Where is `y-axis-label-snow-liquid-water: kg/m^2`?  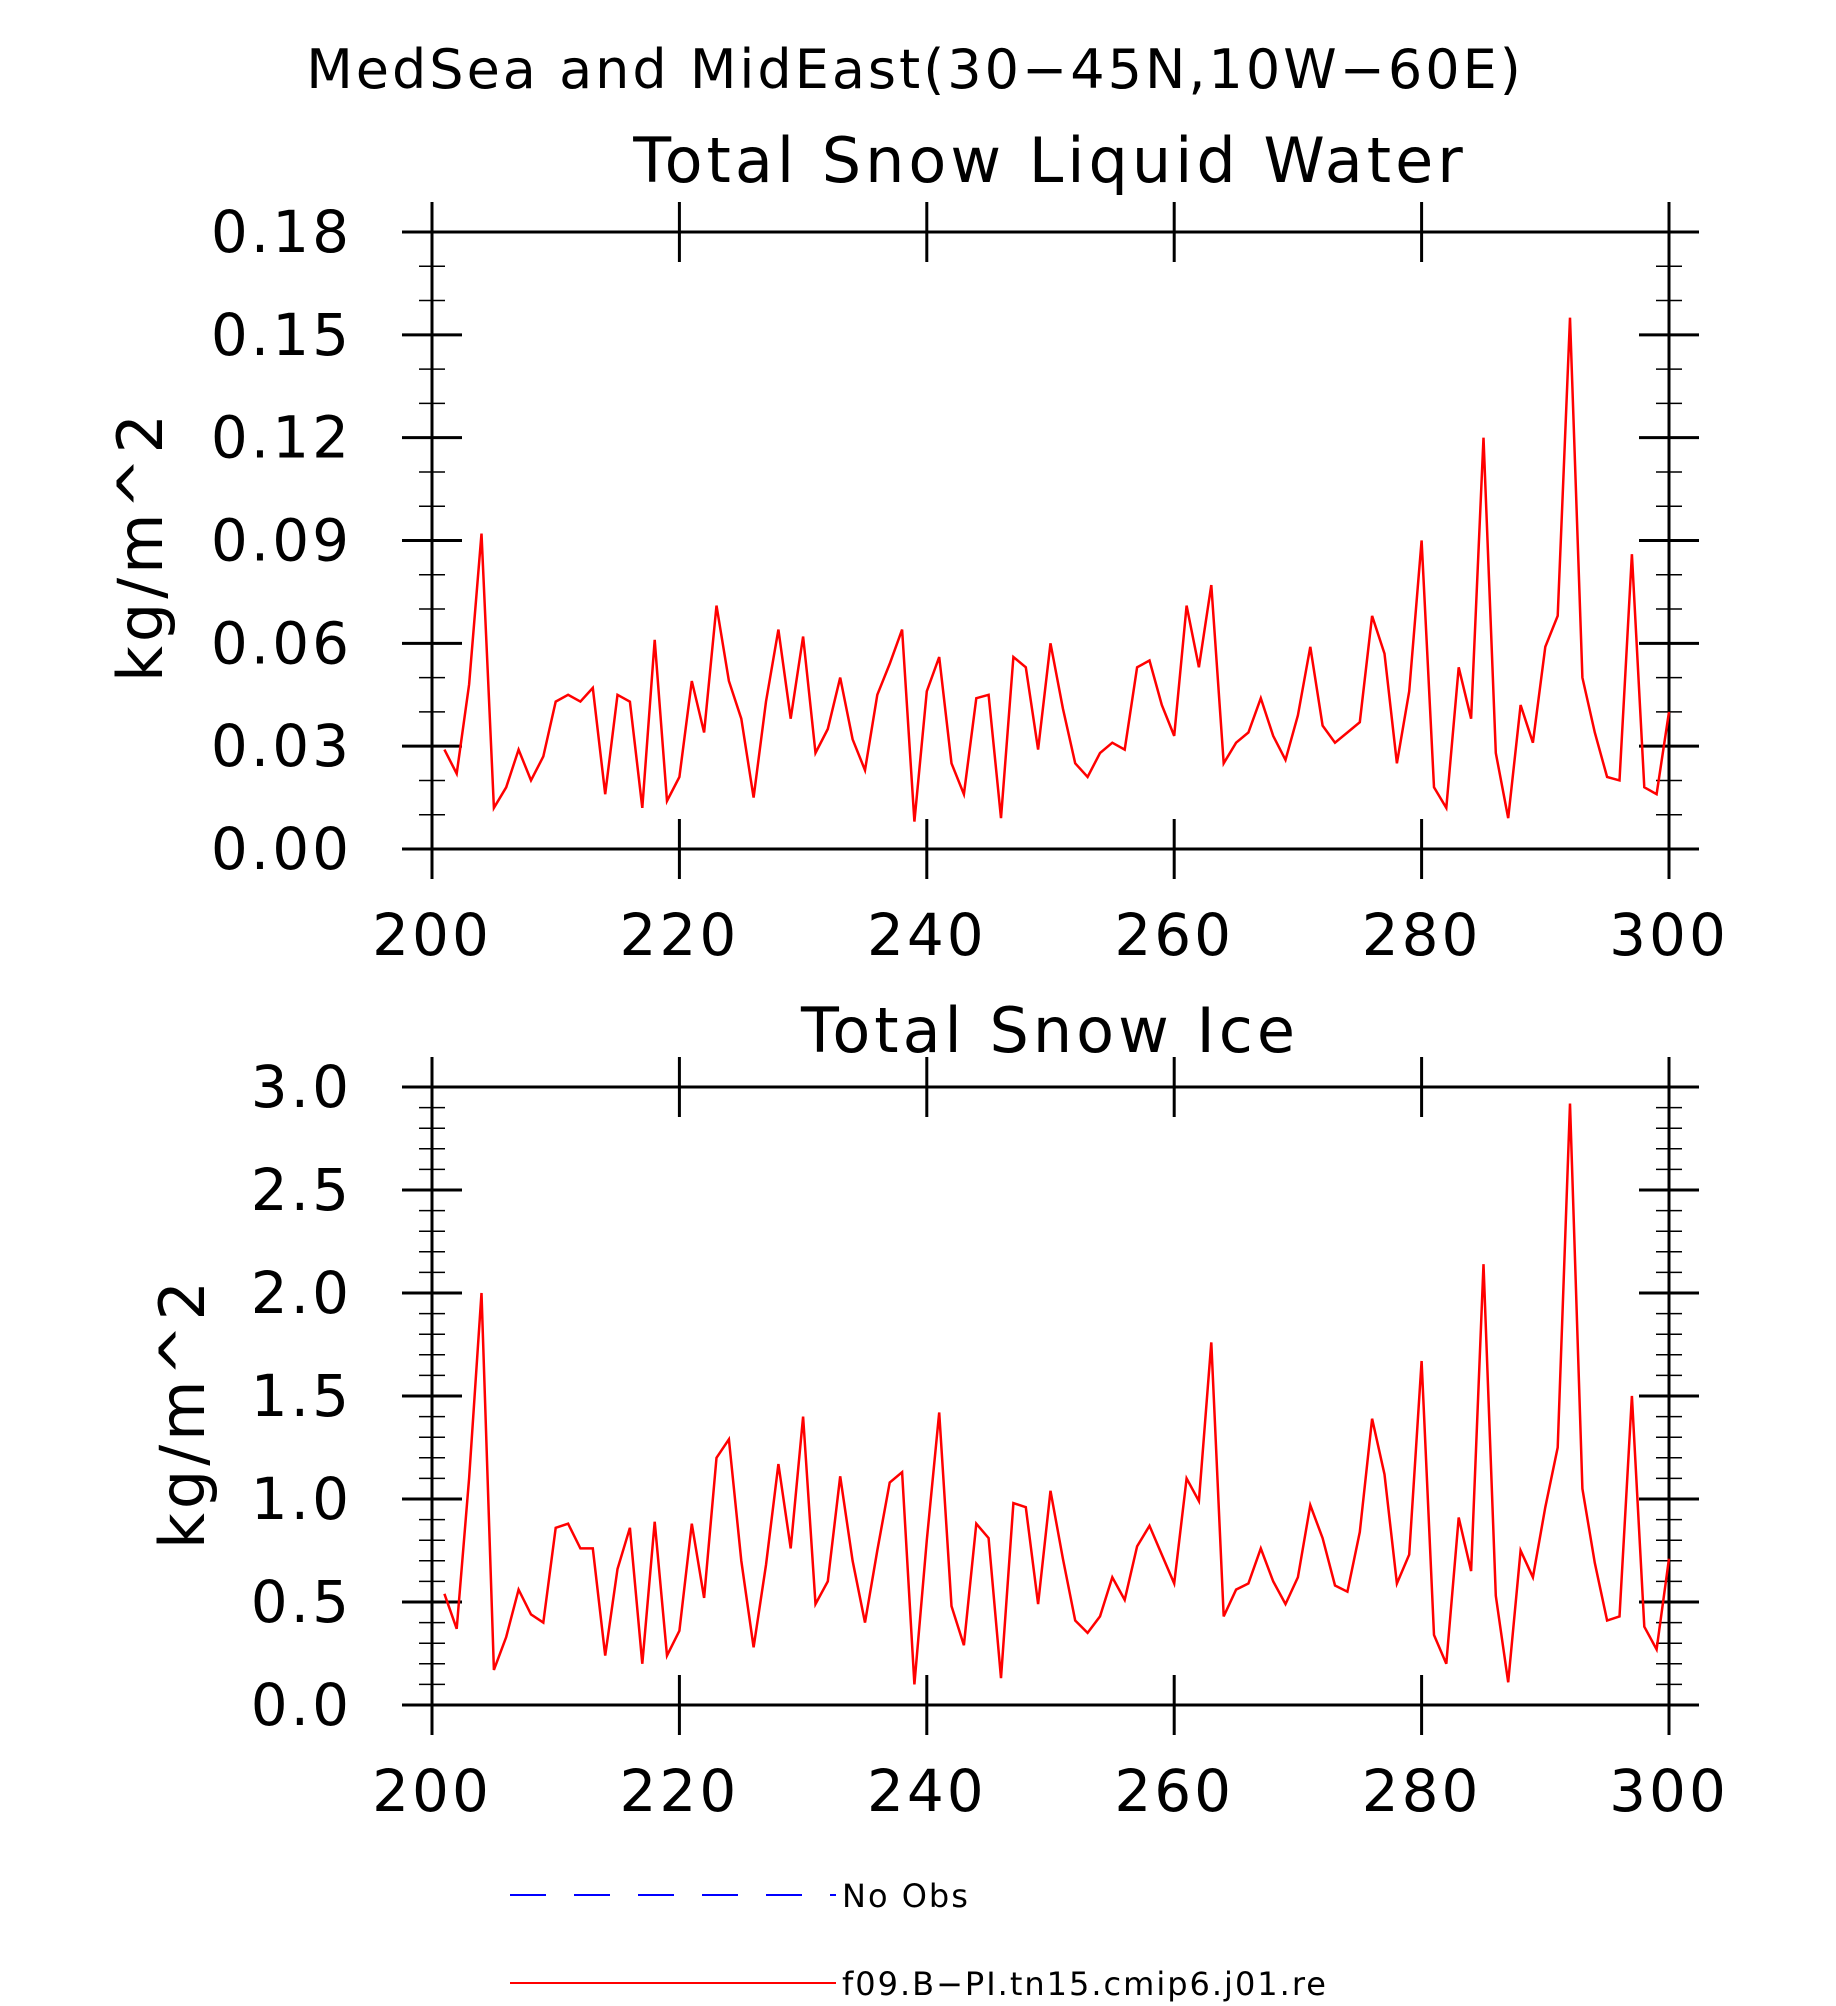 y-axis-label-snow-liquid-water: kg/m^2 is located at coordinates (140, 546).